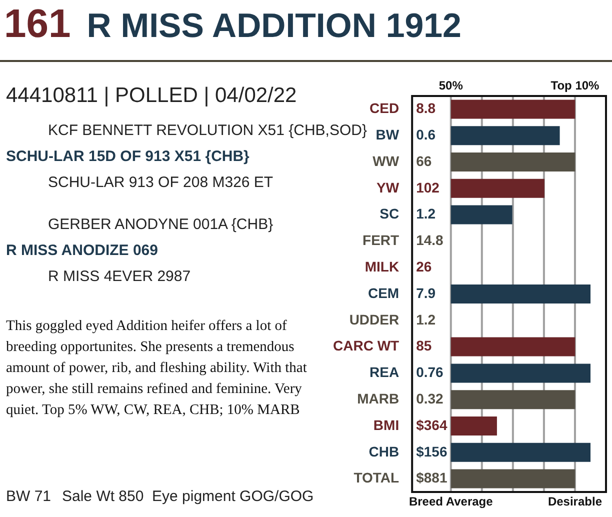  I want to click on y-tick-label: UDDER, so click(374, 319).